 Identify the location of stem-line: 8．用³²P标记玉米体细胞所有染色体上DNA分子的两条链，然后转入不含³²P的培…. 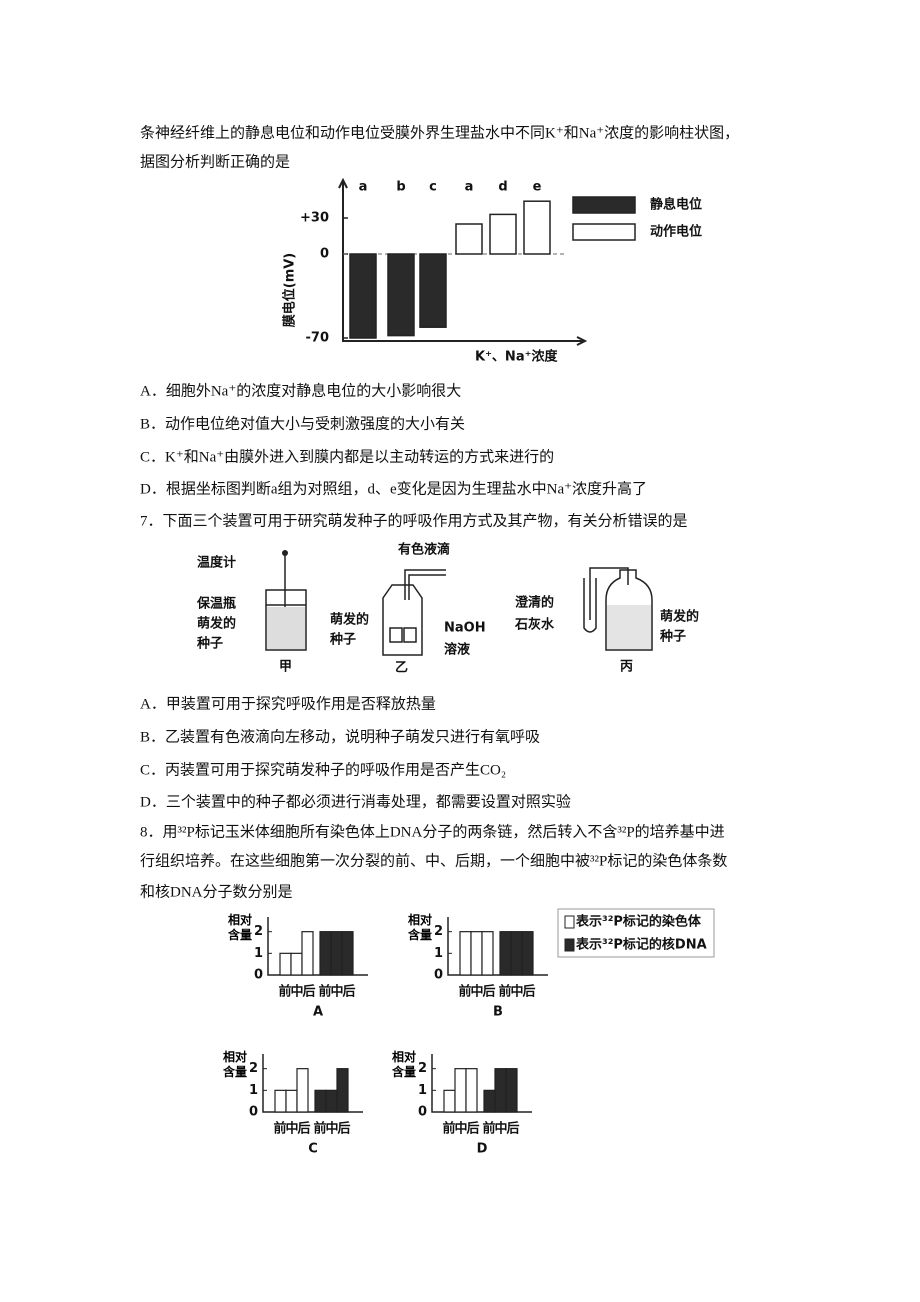
(432, 831).